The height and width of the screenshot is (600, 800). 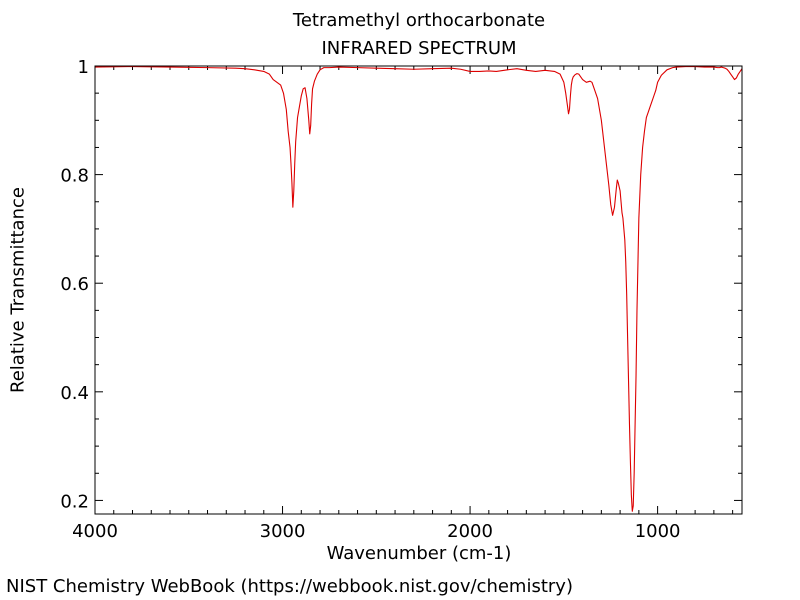 I want to click on y-tick-label: 0.8, so click(x=74, y=176).